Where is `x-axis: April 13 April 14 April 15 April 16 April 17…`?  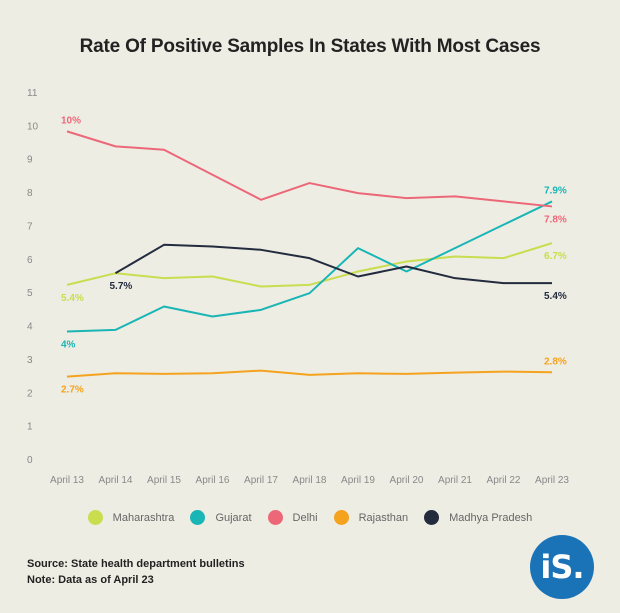 x-axis: April 13 April 14 April 15 April 16 April 17… is located at coordinates (309, 480).